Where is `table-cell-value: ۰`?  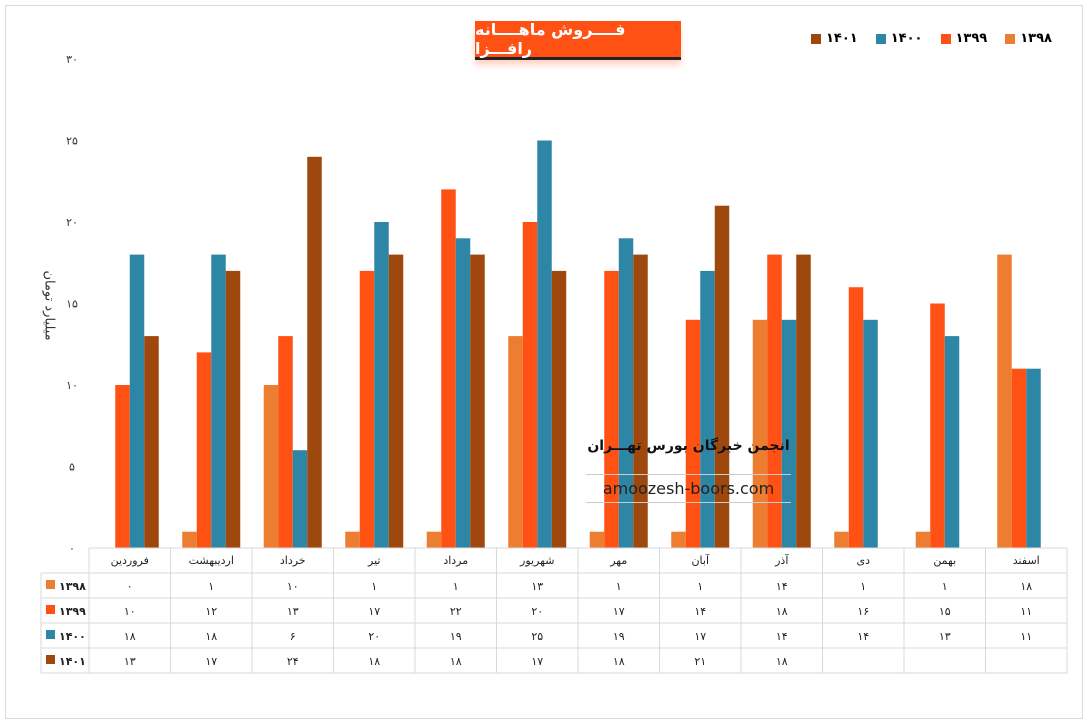 table-cell-value: ۰ is located at coordinates (130, 586).